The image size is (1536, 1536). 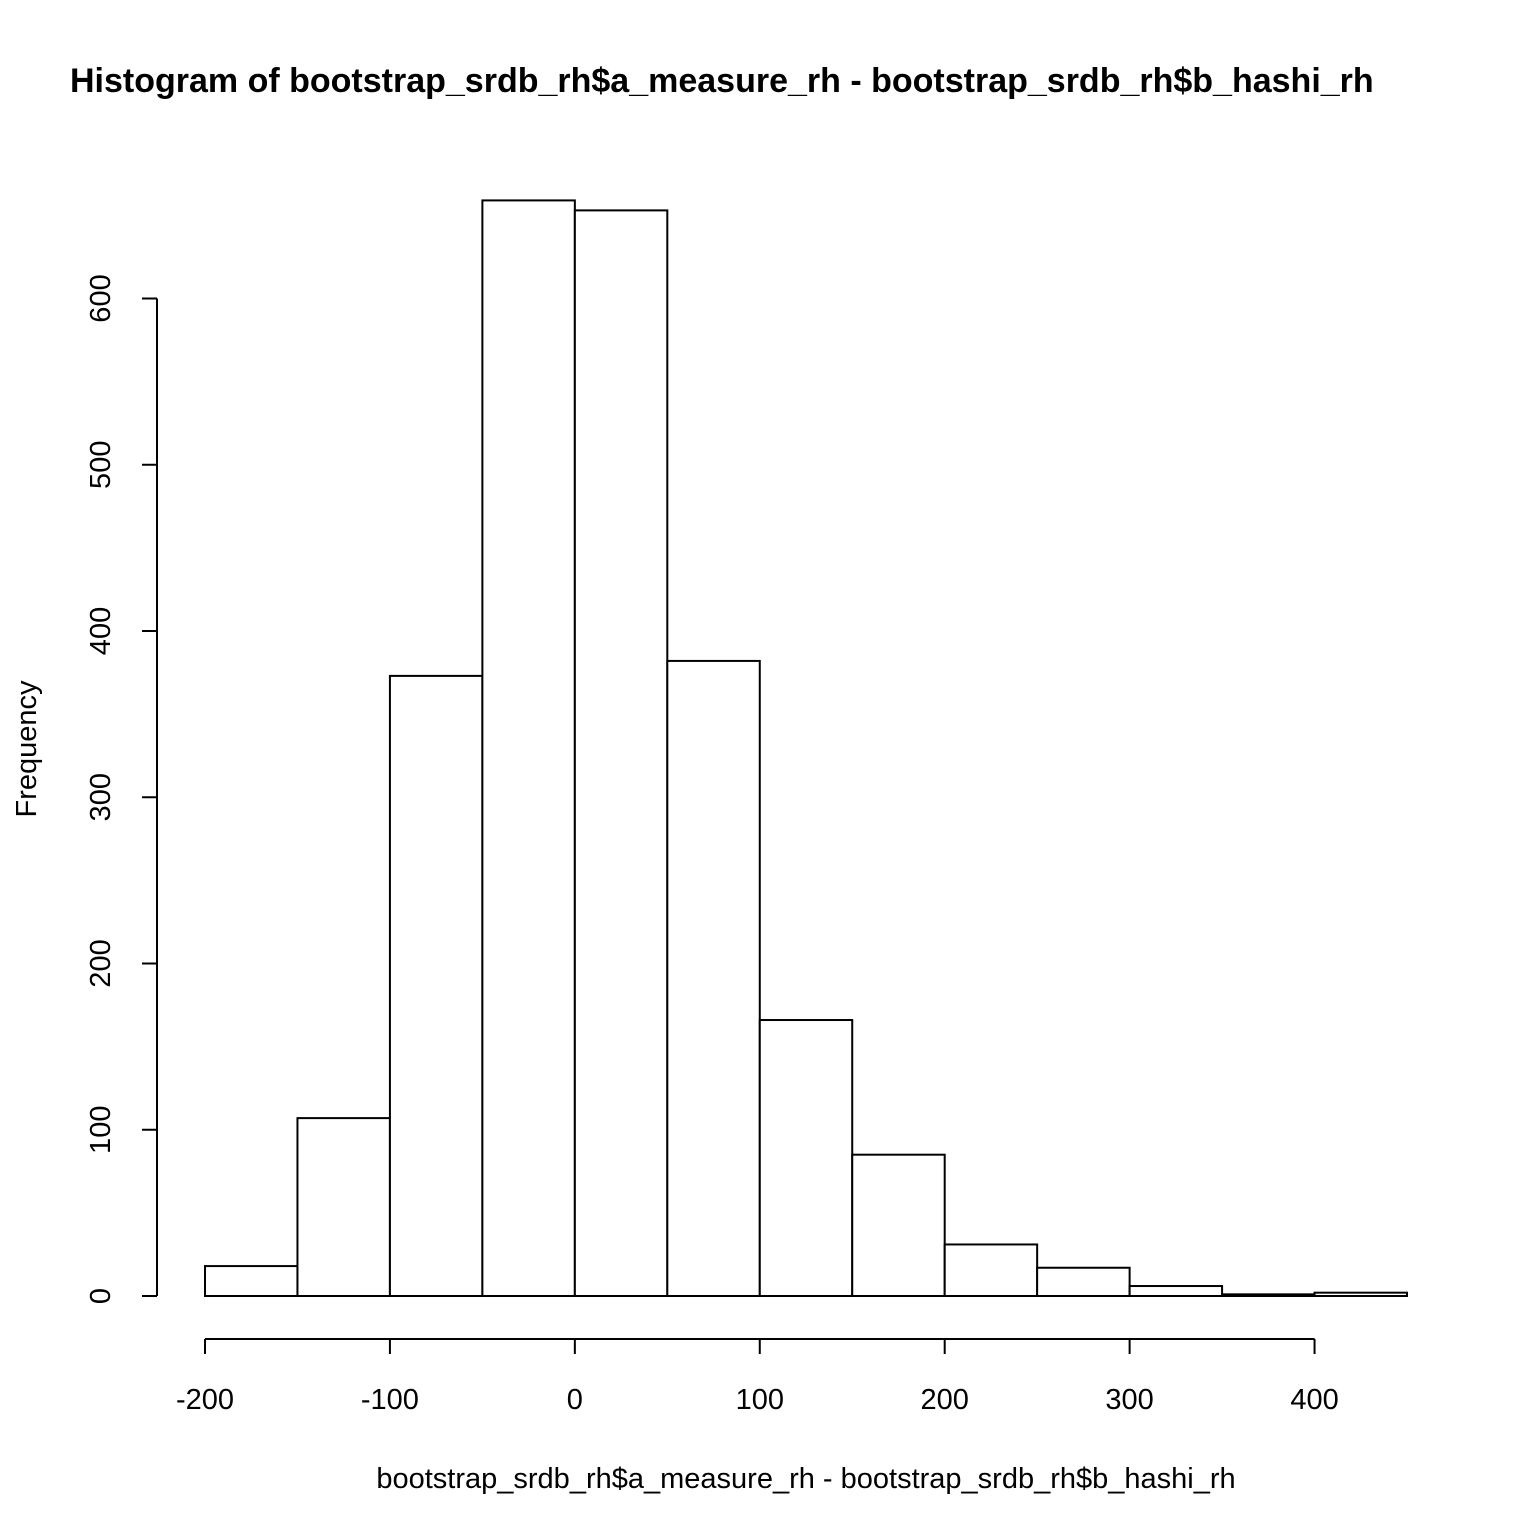 What do you see at coordinates (575, 1400) in the screenshot?
I see `x-tick-label: 0` at bounding box center [575, 1400].